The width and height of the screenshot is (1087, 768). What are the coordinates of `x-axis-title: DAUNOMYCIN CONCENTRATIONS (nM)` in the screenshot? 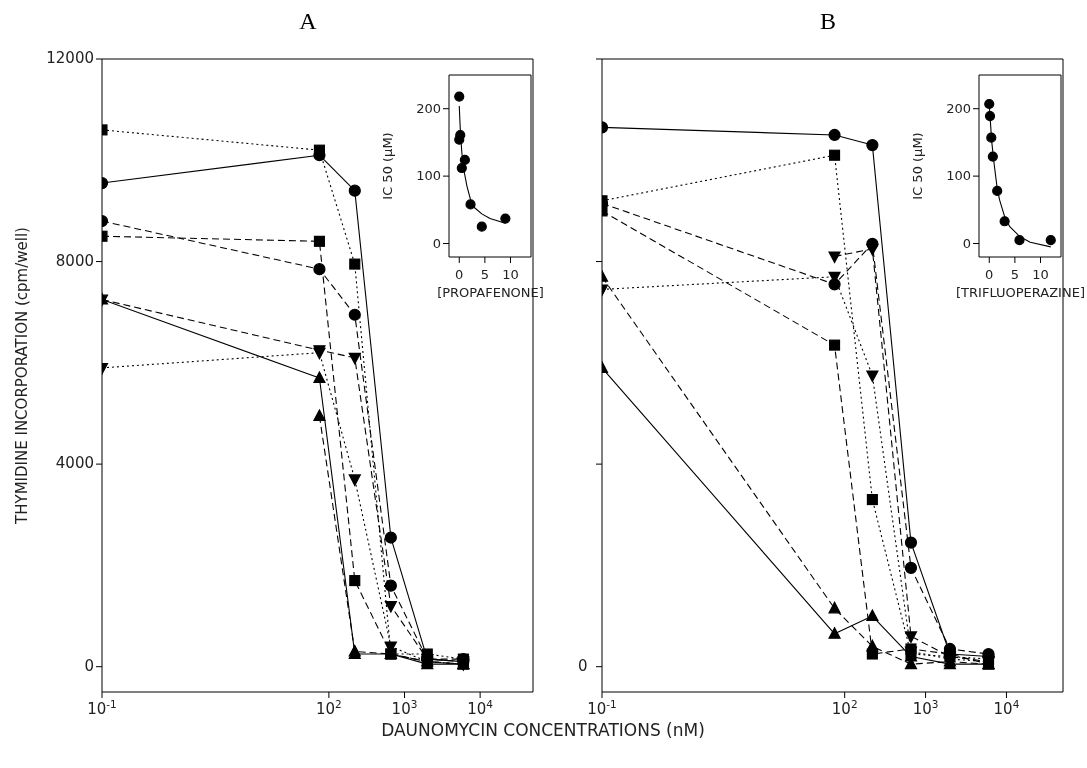 It's located at (543, 730).